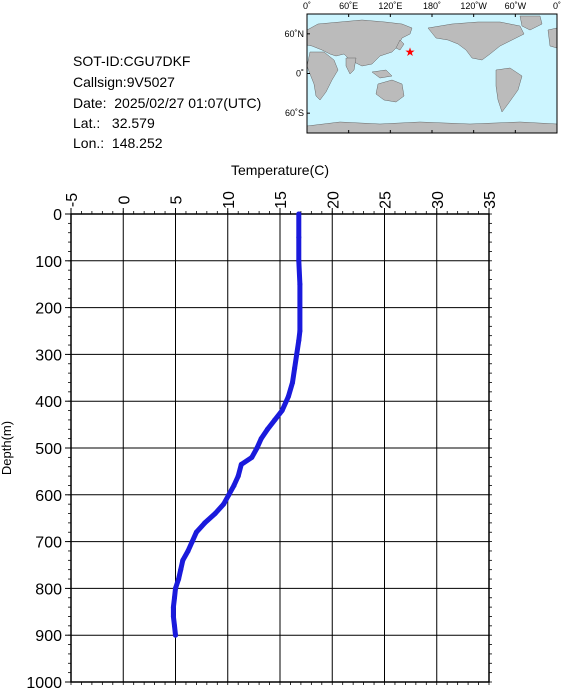 The height and width of the screenshot is (690, 564). I want to click on north-america-landmass, so click(476, 41).